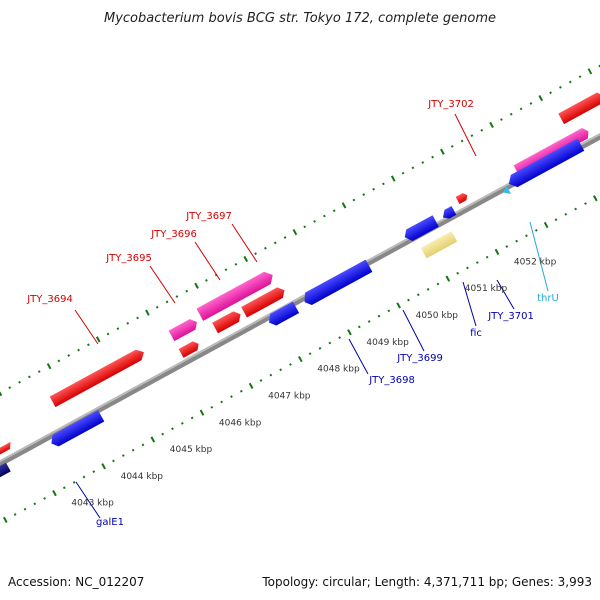 The image size is (600, 600). What do you see at coordinates (98, 377) in the screenshot?
I see `gene-jty-3694-feature` at bounding box center [98, 377].